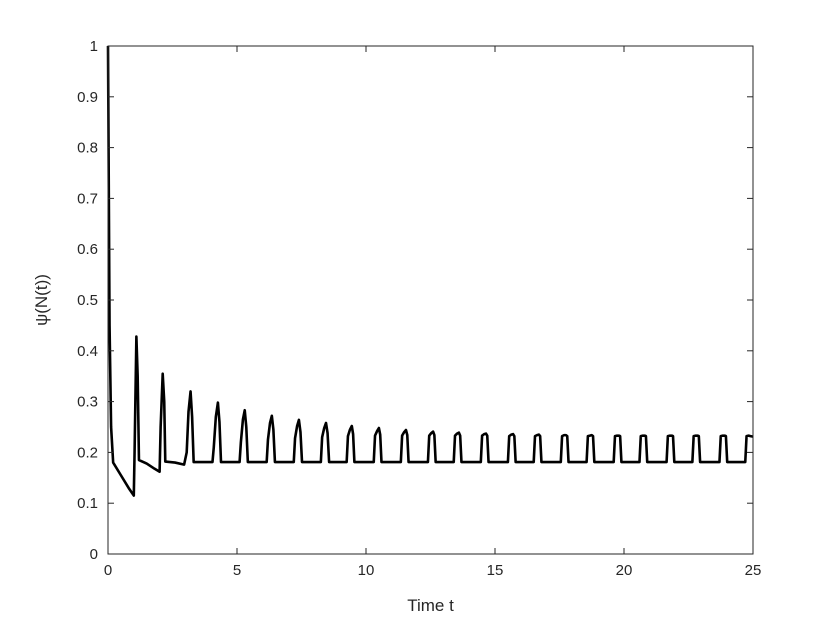  I want to click on x-axis-label: Time t, so click(430, 605).